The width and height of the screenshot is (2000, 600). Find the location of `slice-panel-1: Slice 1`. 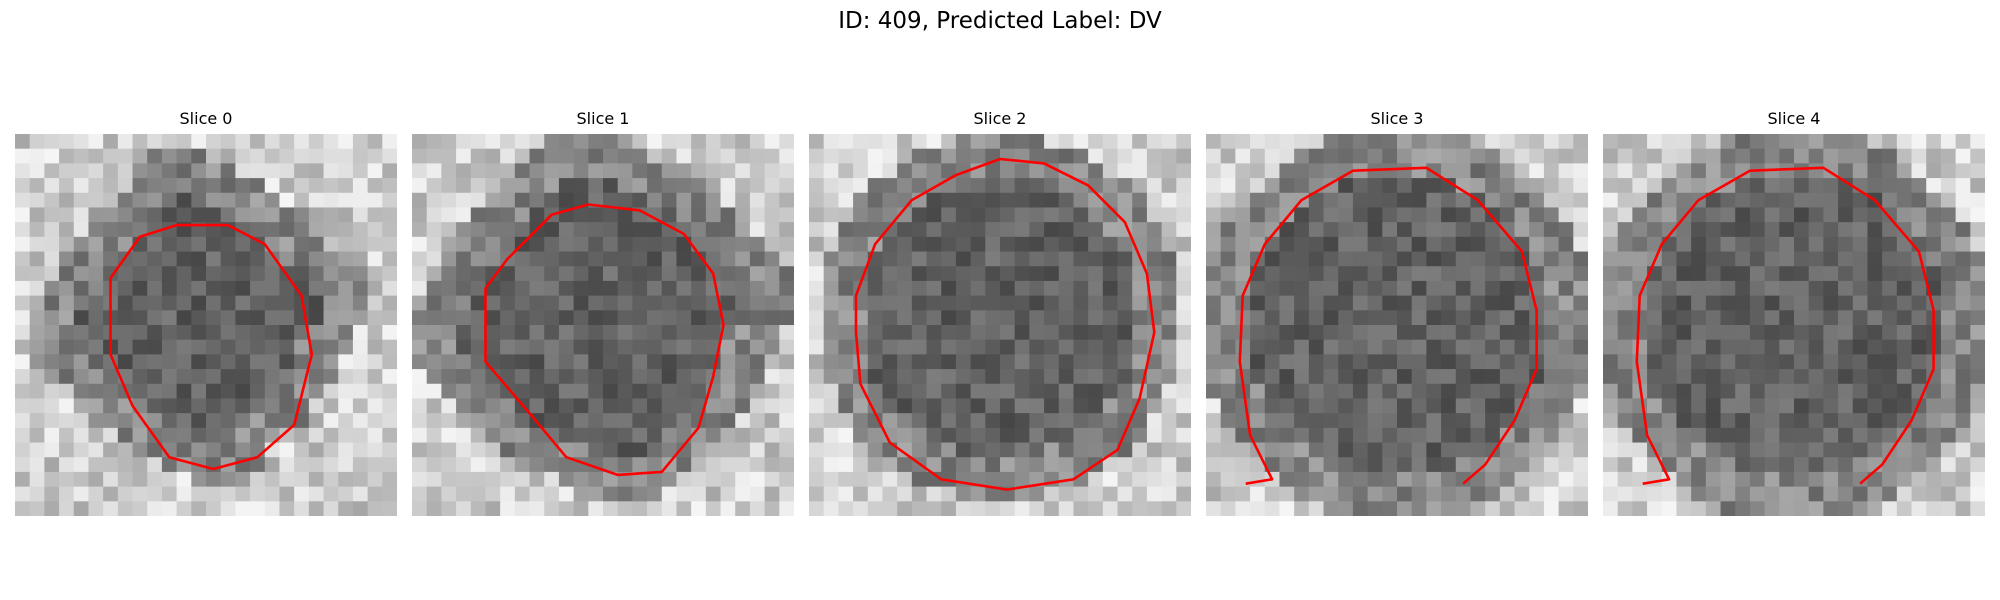

slice-panel-1: Slice 1 is located at coordinates (603, 312).